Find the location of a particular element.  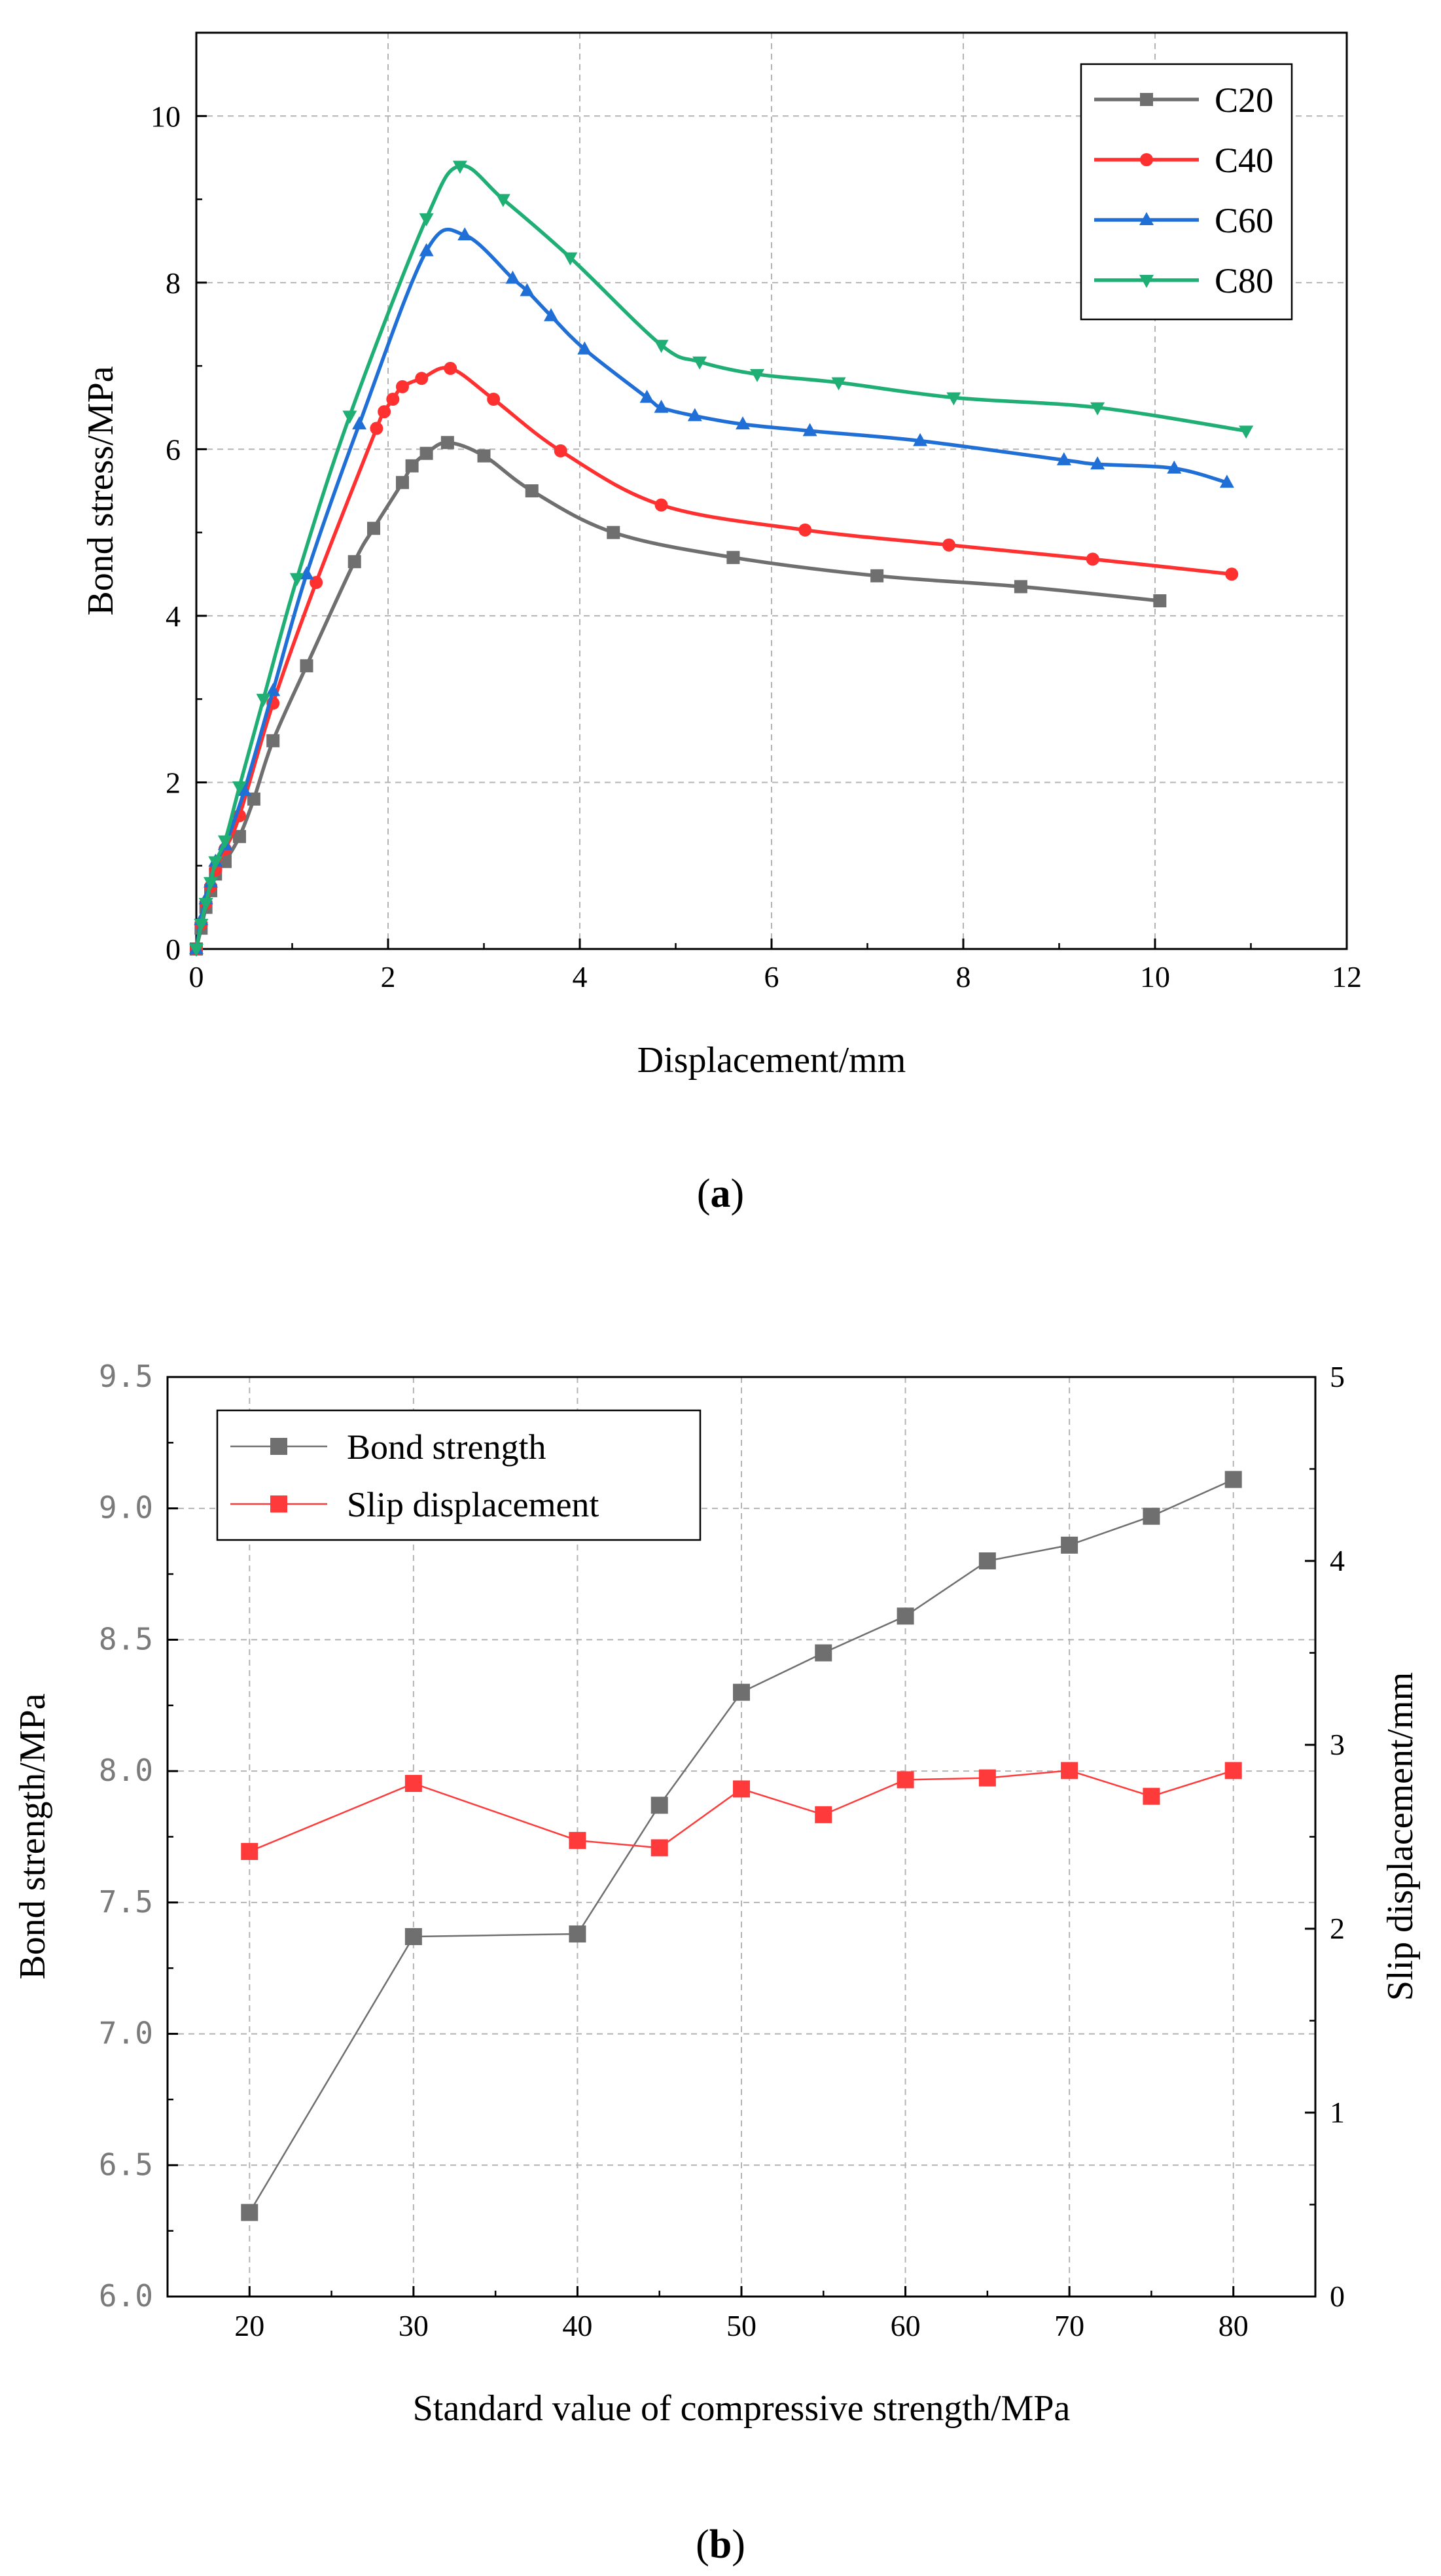

legend-c80-label: C80 is located at coordinates (1244, 280).